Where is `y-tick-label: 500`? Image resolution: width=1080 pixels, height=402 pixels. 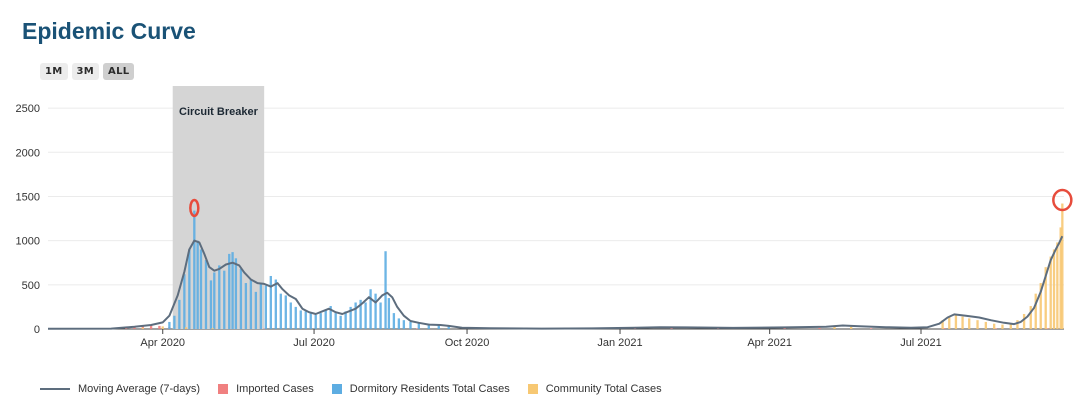 y-tick-label: 500 is located at coordinates (31, 286).